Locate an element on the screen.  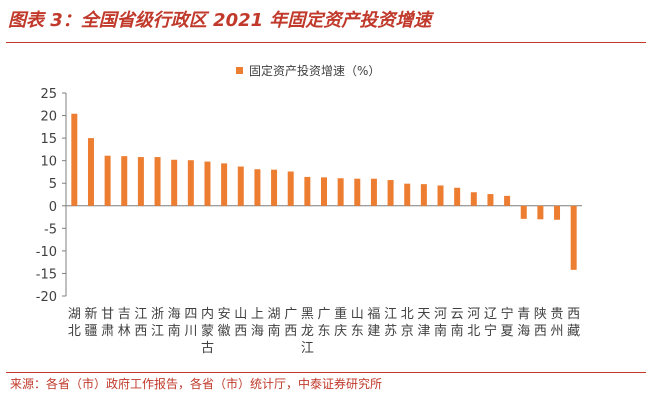
x-tick-label: 海南 is located at coordinates (174, 323).